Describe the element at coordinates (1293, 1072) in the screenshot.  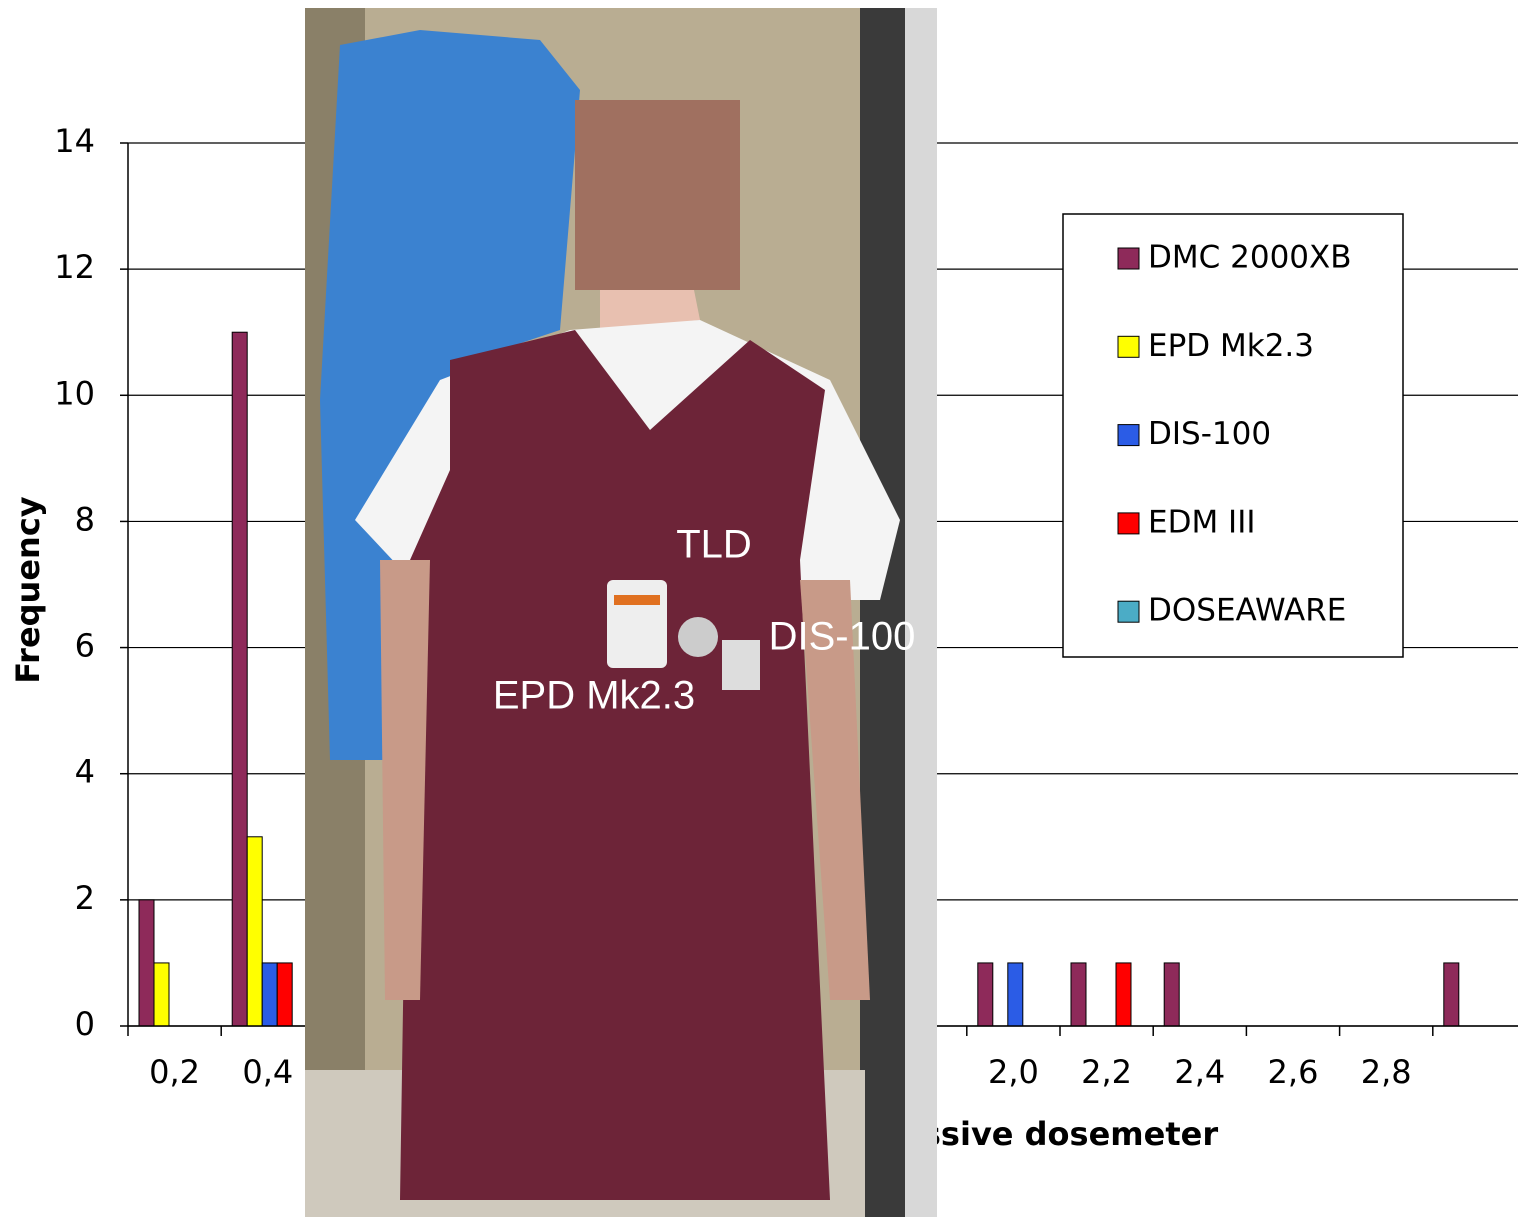
I see `x-tick-label: 2,6` at that location.